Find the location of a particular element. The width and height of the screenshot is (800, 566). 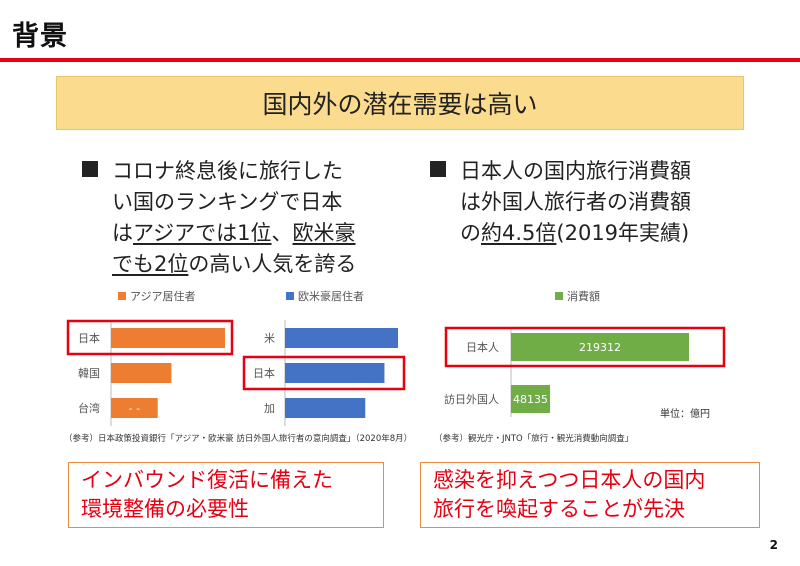

title-divider is located at coordinates (400, 60).